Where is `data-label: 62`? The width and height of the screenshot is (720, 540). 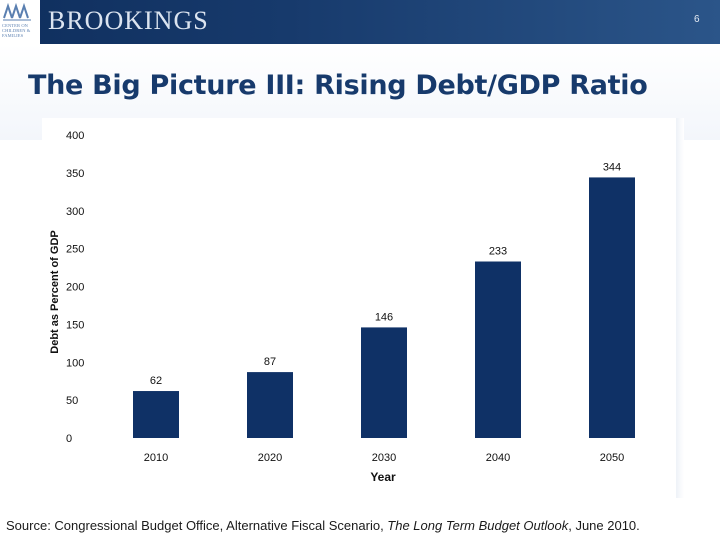 data-label: 62 is located at coordinates (156, 381).